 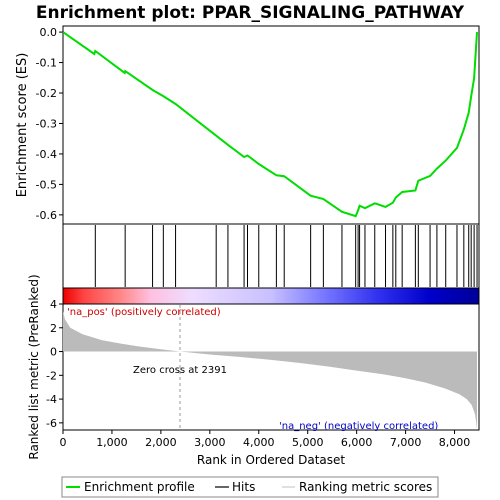 What do you see at coordinates (46, 215) in the screenshot?
I see `es-y-tick-label: -0.6` at bounding box center [46, 215].